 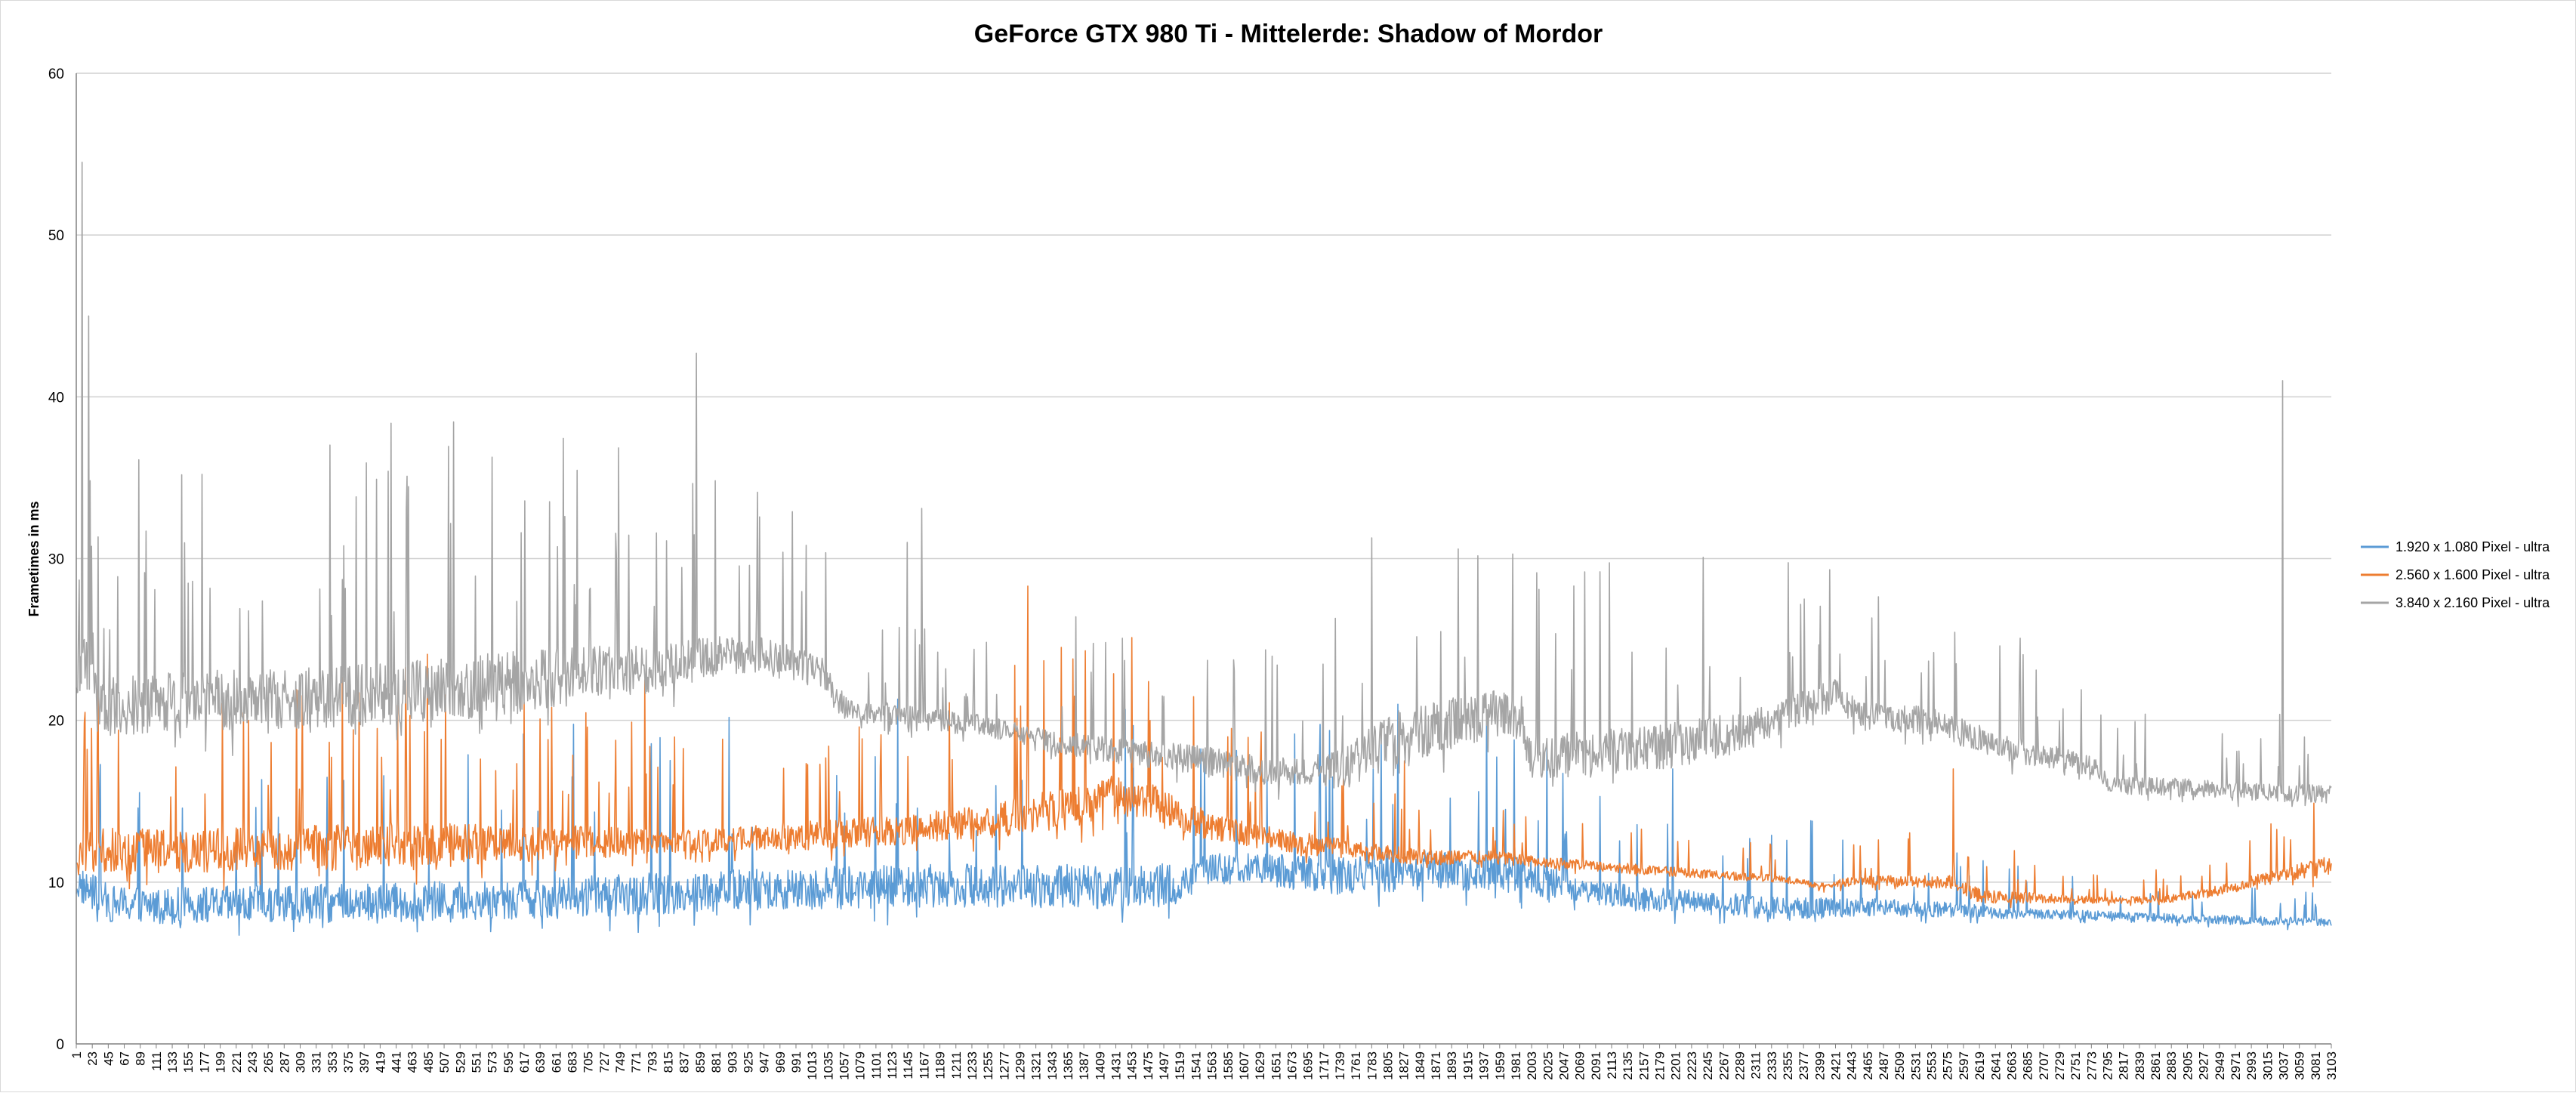 I want to click on x-tick-label: 2047, so click(x=1563, y=1065).